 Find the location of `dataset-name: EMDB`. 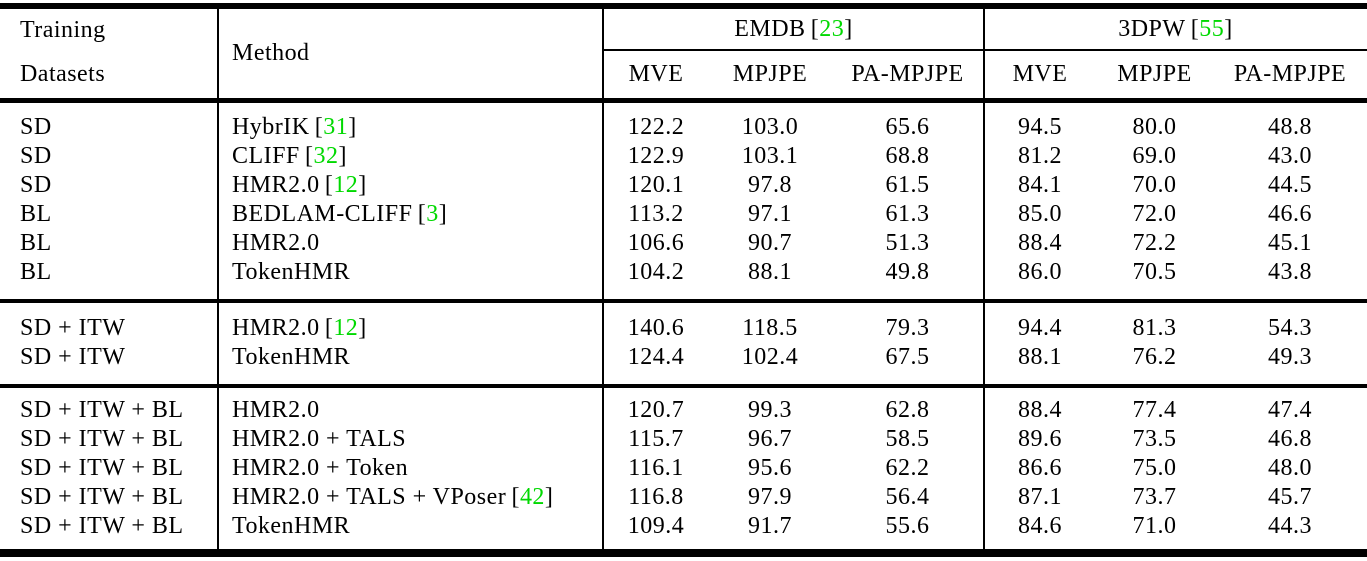

dataset-name: EMDB is located at coordinates (770, 28).